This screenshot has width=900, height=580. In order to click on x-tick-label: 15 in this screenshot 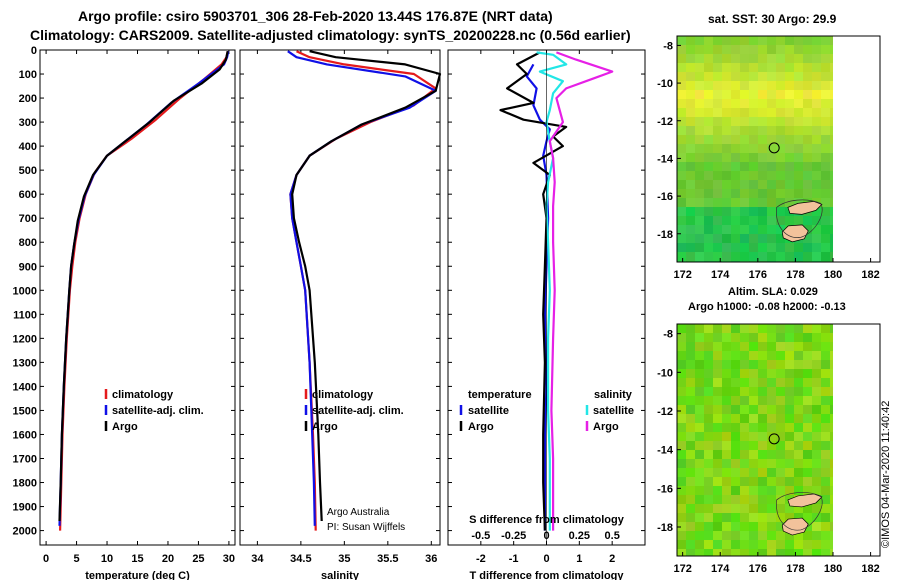, I will do `click(137, 559)`.